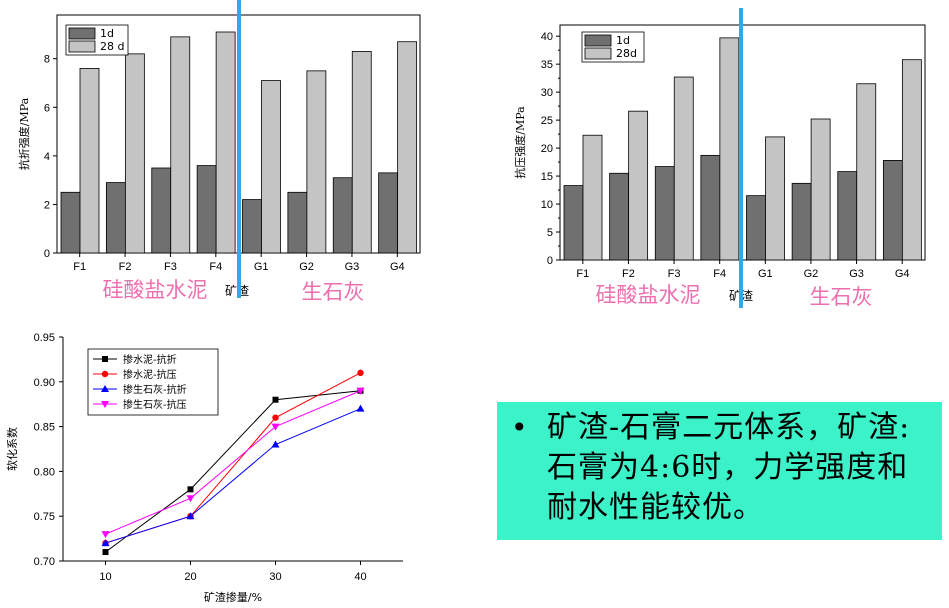 The height and width of the screenshot is (608, 949). What do you see at coordinates (150, 374) in the screenshot?
I see `legend-label: 掺水泥-抗压` at bounding box center [150, 374].